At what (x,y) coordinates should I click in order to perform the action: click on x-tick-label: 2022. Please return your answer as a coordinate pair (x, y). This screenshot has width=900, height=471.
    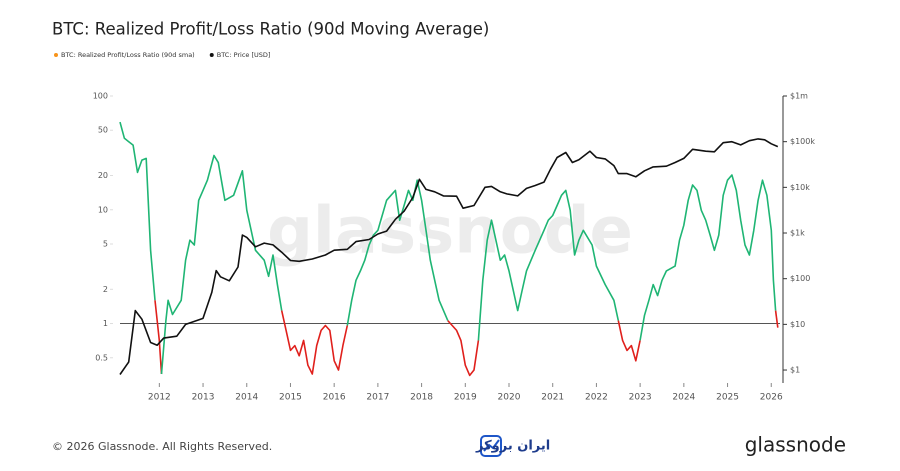
    Looking at the image, I should click on (596, 398).